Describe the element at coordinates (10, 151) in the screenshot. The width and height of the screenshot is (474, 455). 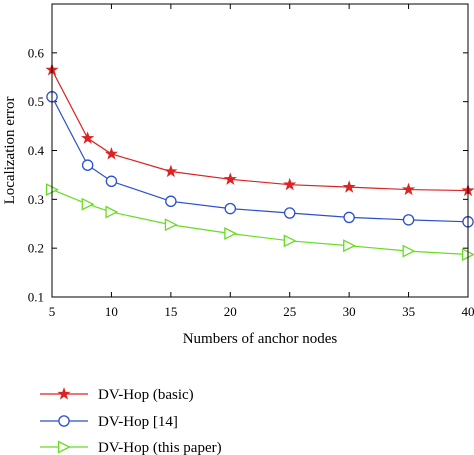
I see `y-axis-title: Localization error` at that location.